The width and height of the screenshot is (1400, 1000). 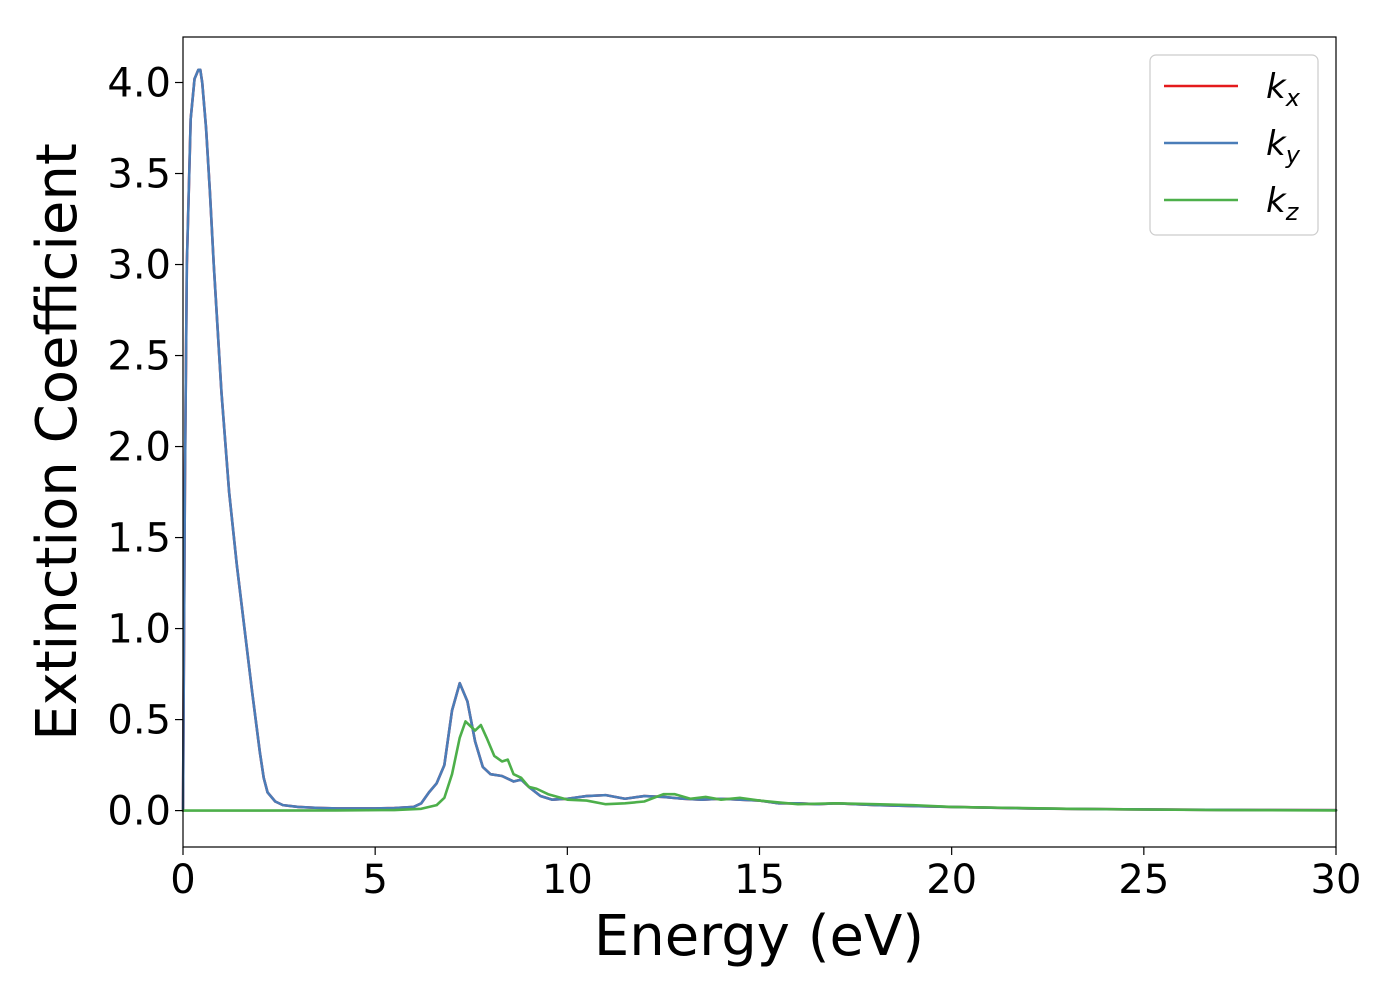 I want to click on x-tick-label: 25, so click(x=1143, y=880).